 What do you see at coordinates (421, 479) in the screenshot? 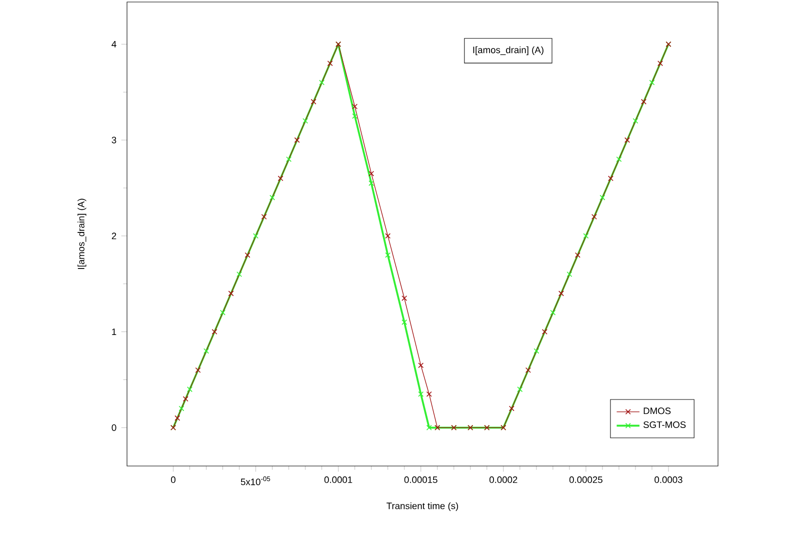
I see `x-tick-label: 0.00015` at bounding box center [421, 479].